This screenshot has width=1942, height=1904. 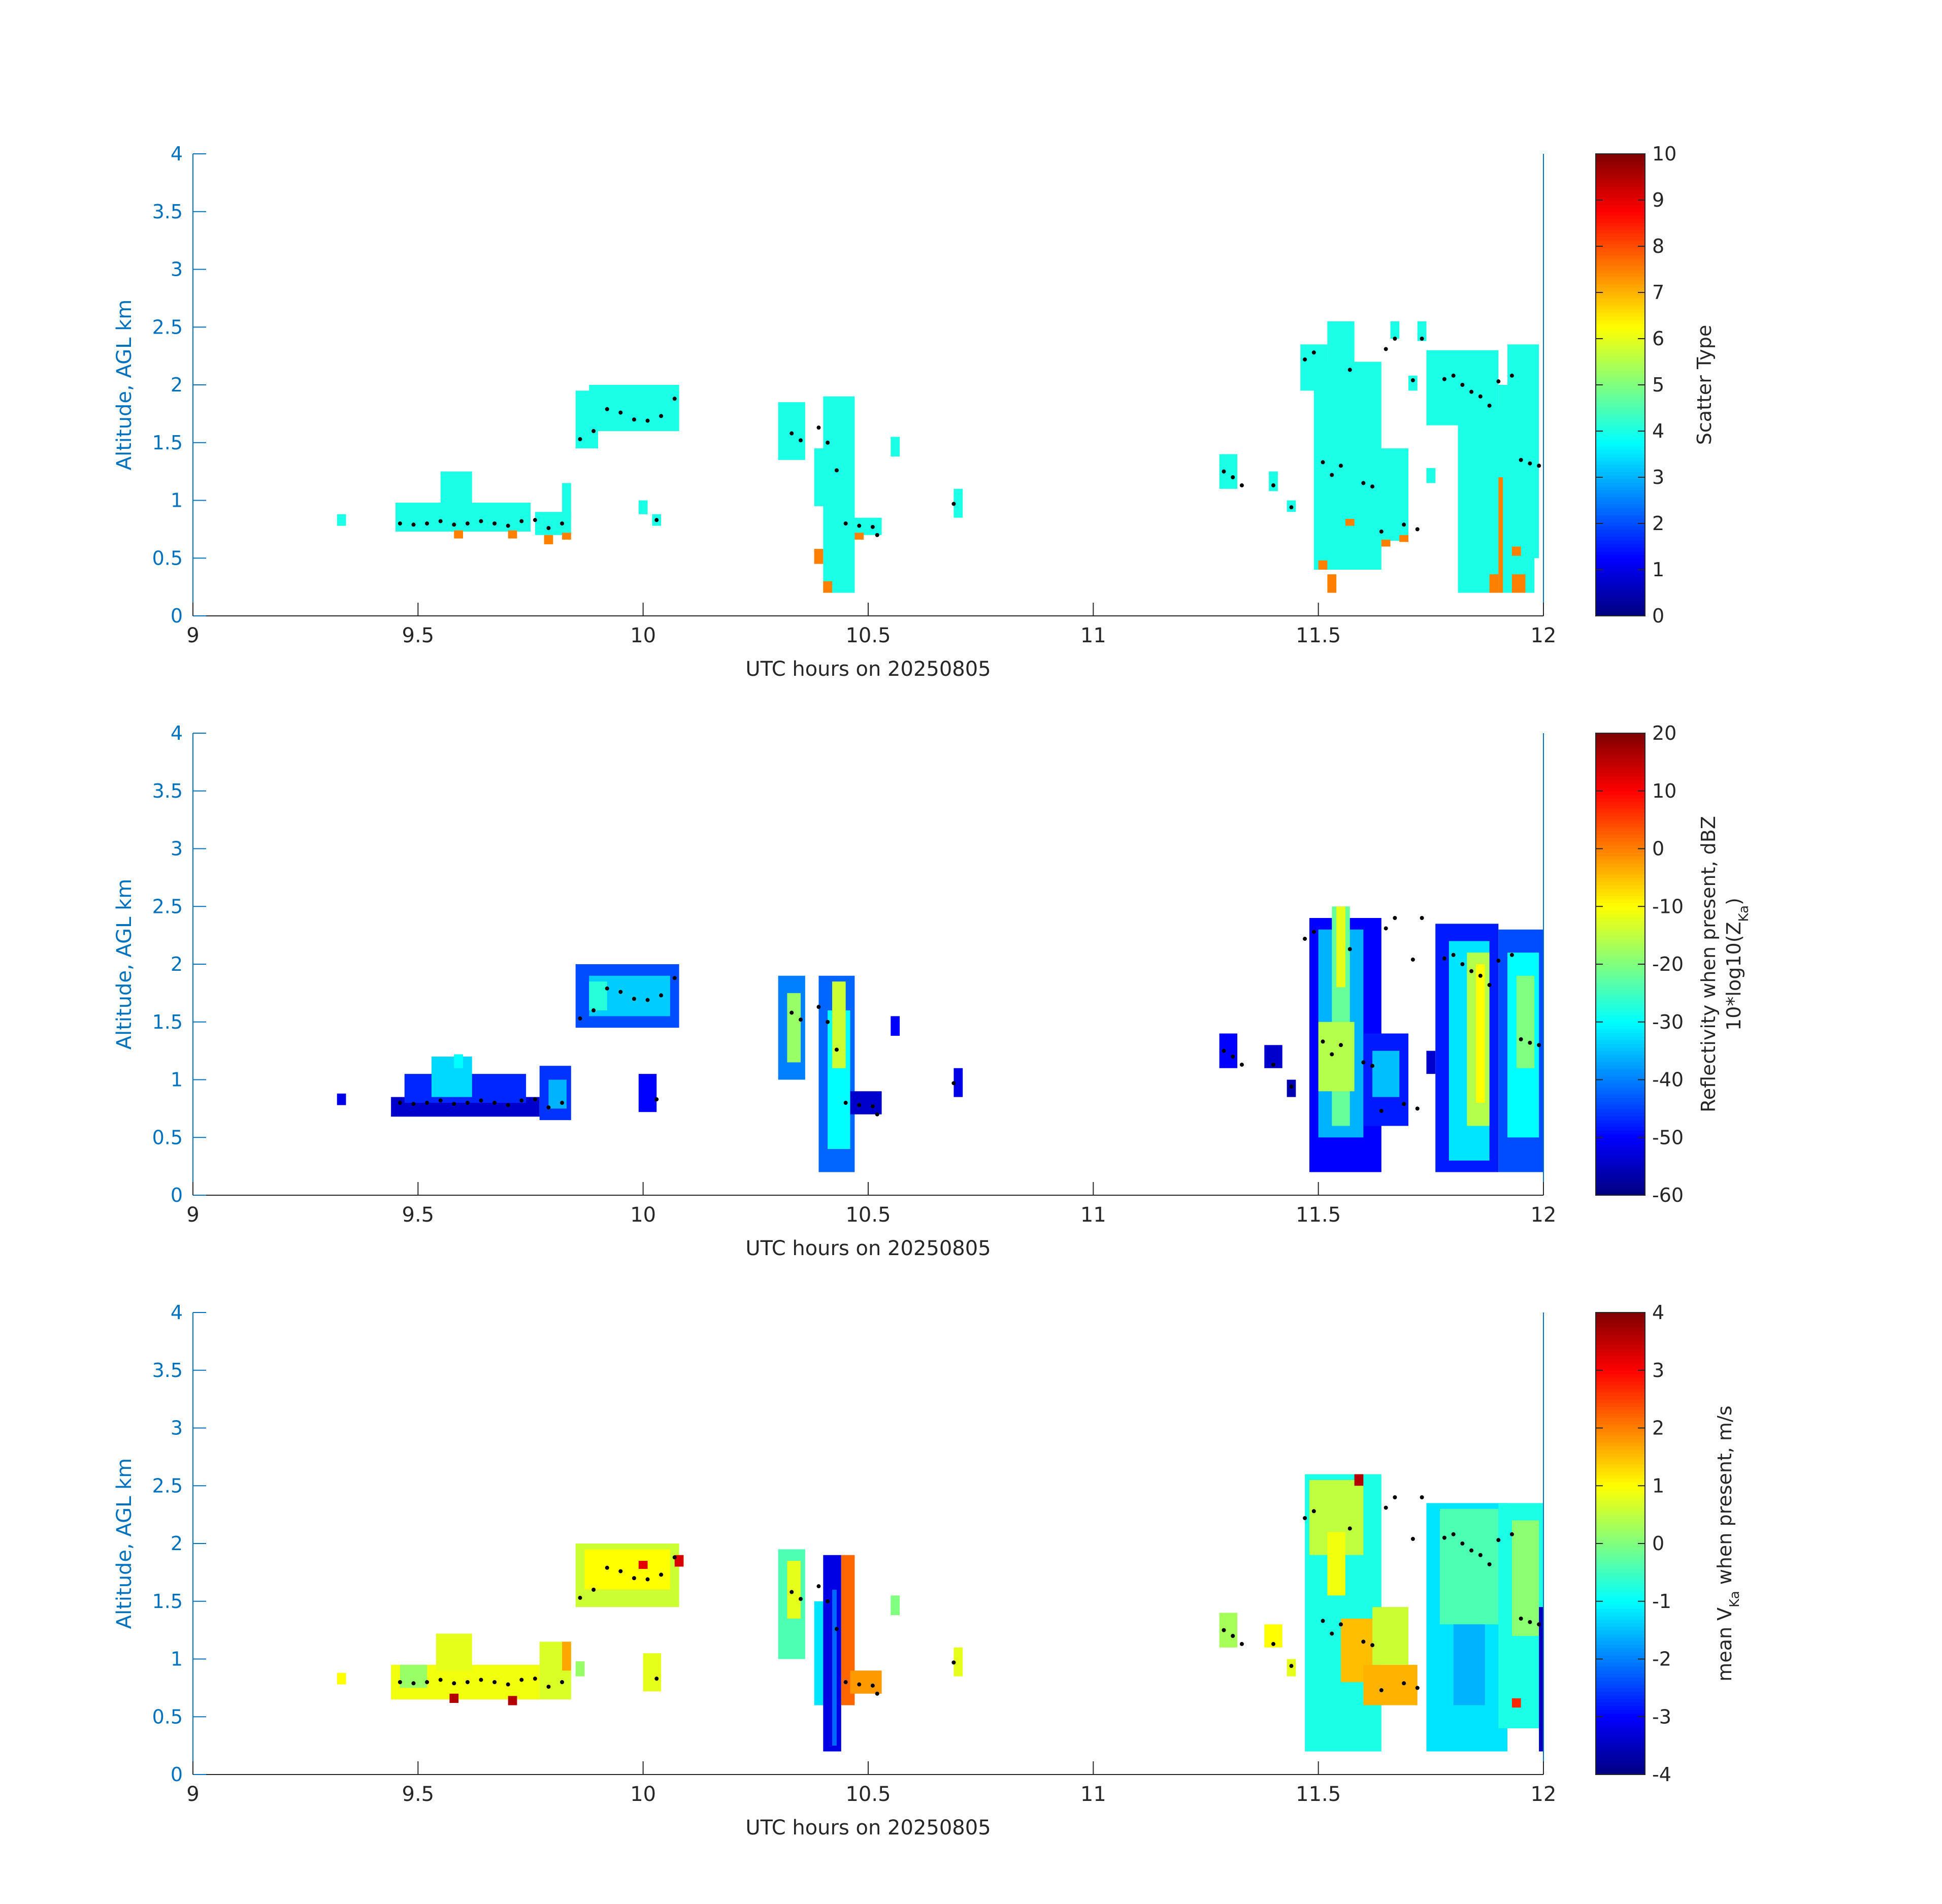 What do you see at coordinates (1728, 1543) in the screenshot?
I see `colorbar-label: mean VKa when present, m/s` at bounding box center [1728, 1543].